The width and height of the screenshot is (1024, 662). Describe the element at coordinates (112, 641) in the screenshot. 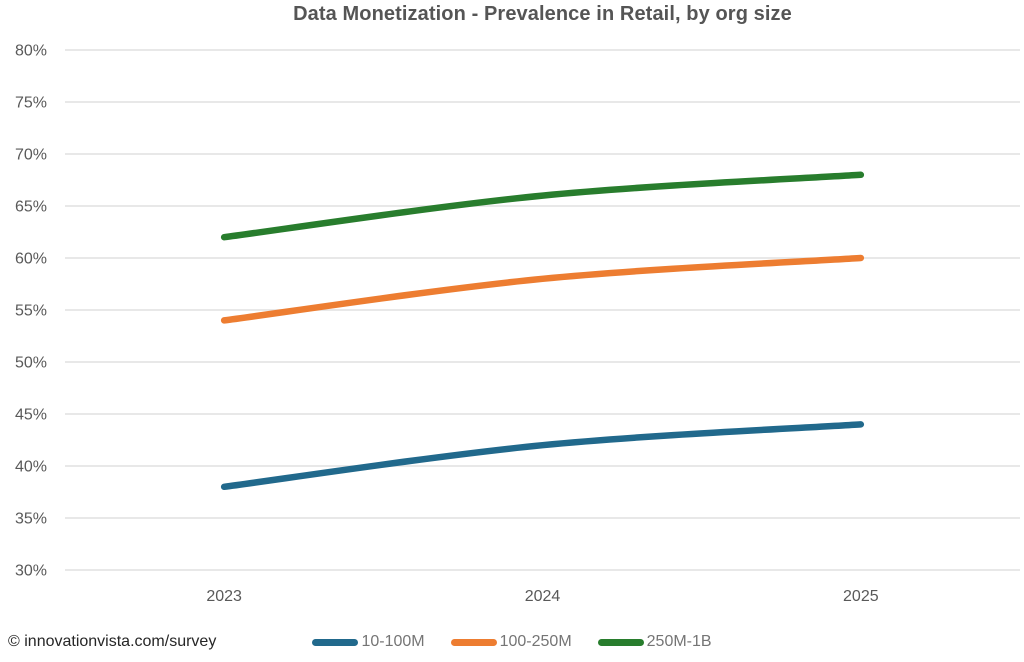

I see `source-attribution: © innovationvista.com/survey` at that location.